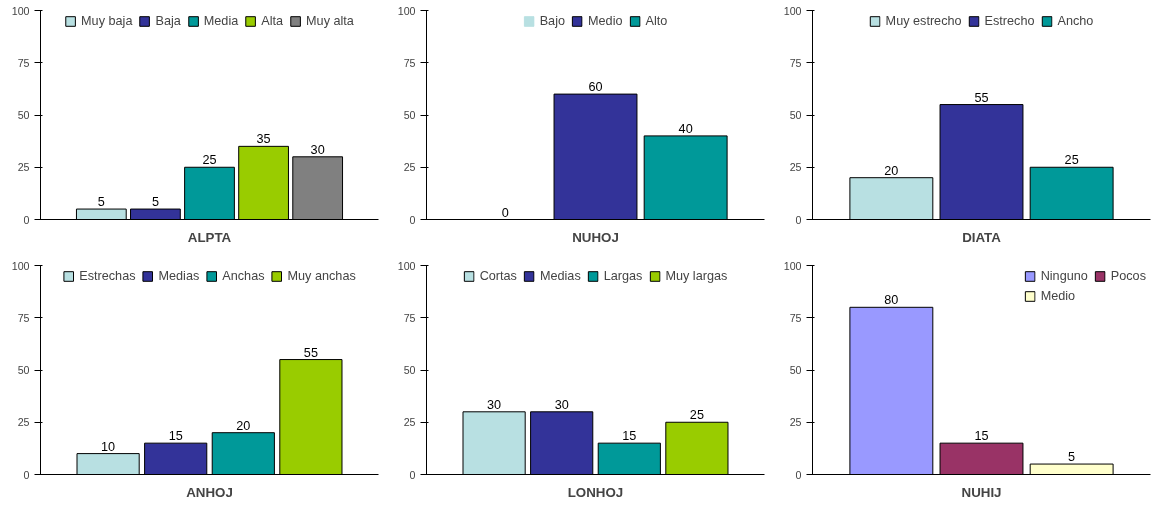 Image resolution: width=1171 pixels, height=519 pixels. I want to click on legend-label: Muy largas, so click(696, 276).